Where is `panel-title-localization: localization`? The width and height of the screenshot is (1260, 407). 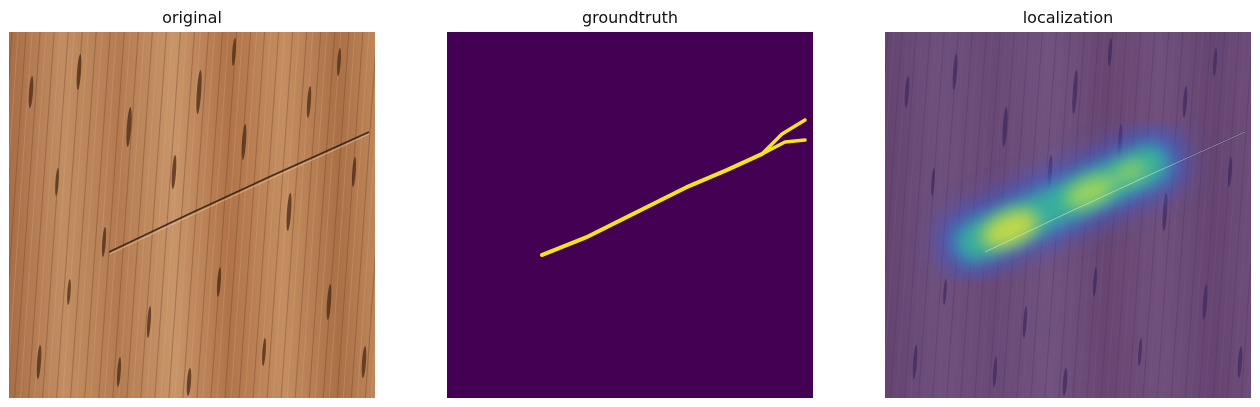 panel-title-localization: localization is located at coordinates (1068, 17).